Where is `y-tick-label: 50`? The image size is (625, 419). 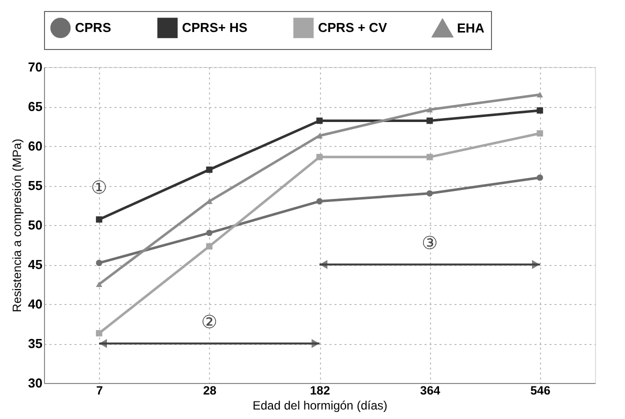
y-tick-label: 50 is located at coordinates (35, 225).